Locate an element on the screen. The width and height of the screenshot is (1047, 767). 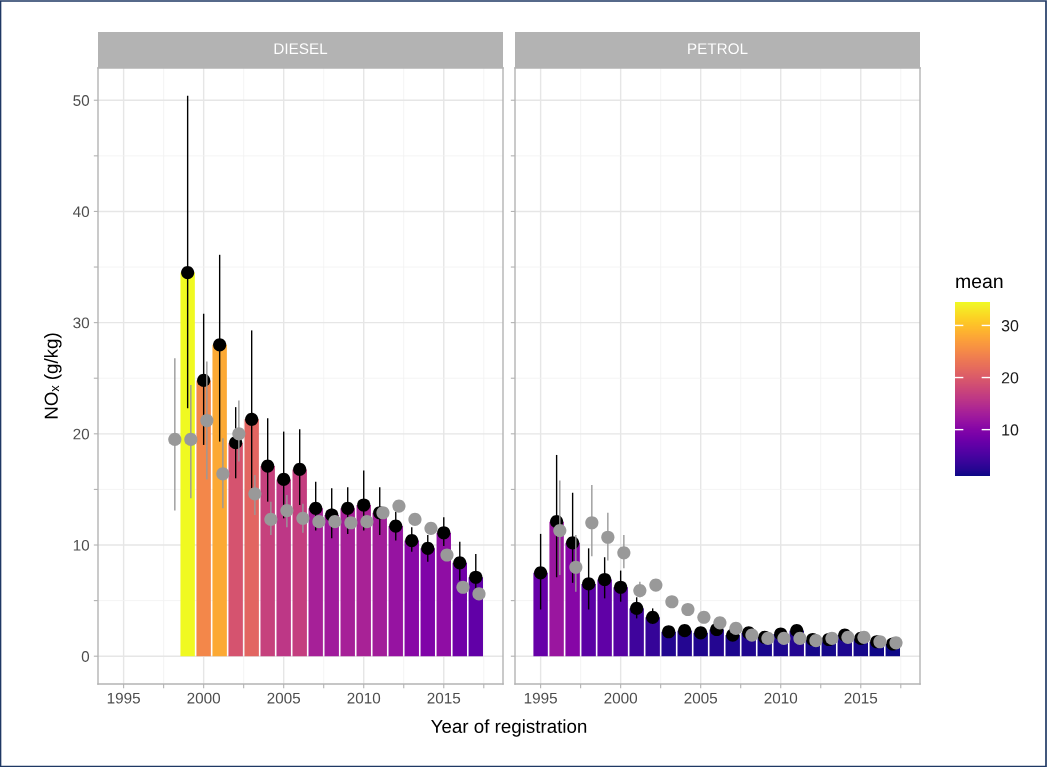
color-bar-label: 30 is located at coordinates (1010, 326).